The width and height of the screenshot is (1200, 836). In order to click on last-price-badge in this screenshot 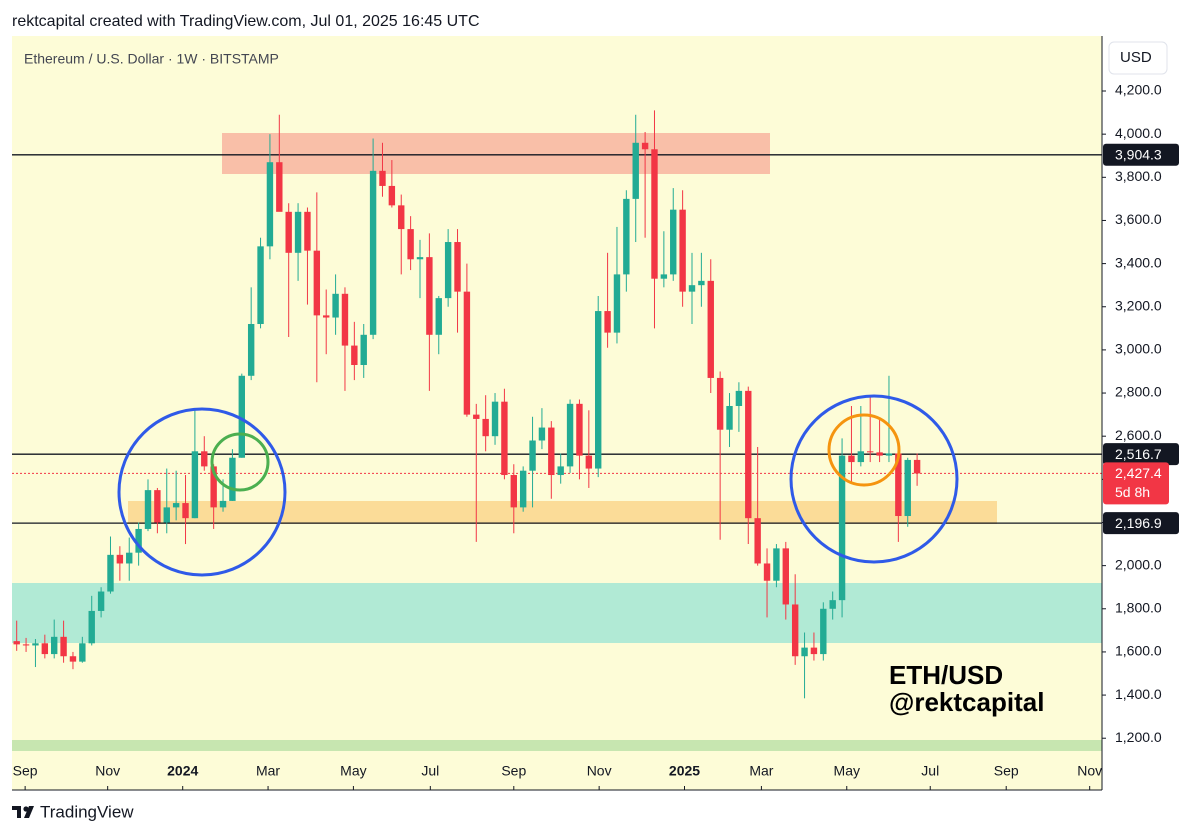, I will do `click(1136, 483)`.